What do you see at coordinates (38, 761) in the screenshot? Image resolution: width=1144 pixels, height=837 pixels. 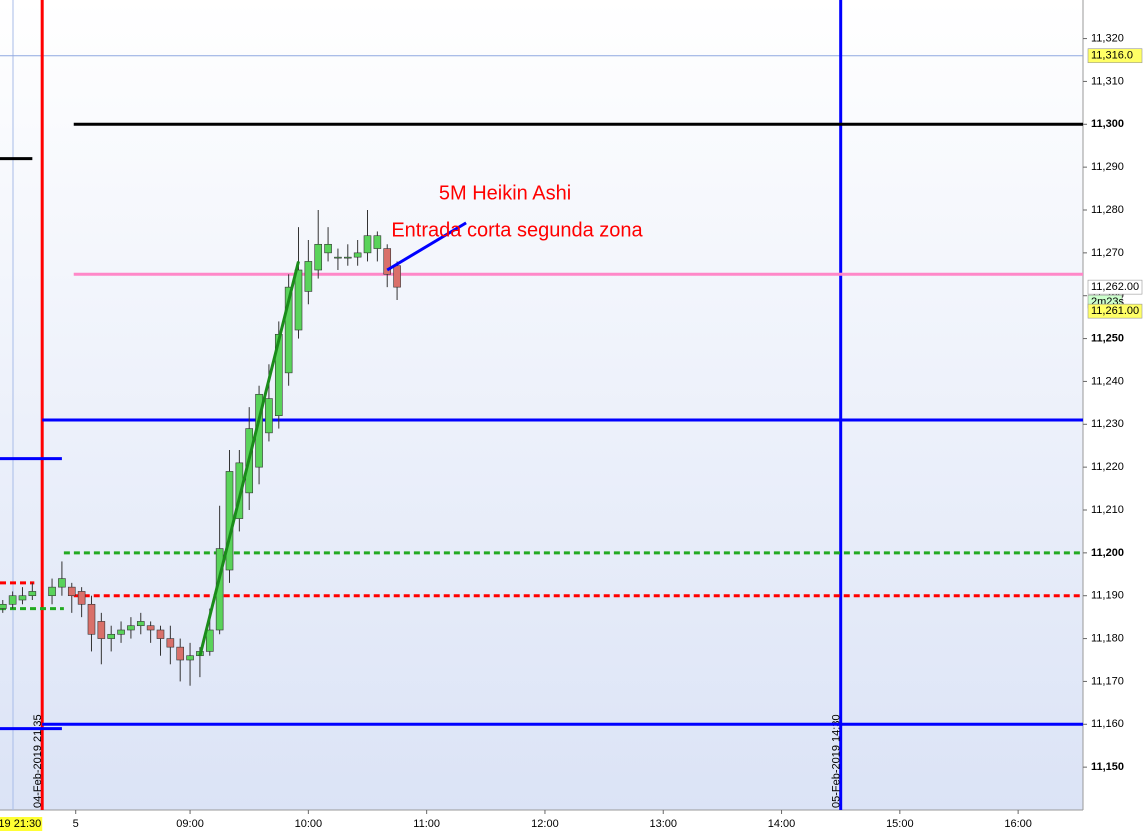 I see `vertical-label: 04-Feb-2019 21:35` at bounding box center [38, 761].